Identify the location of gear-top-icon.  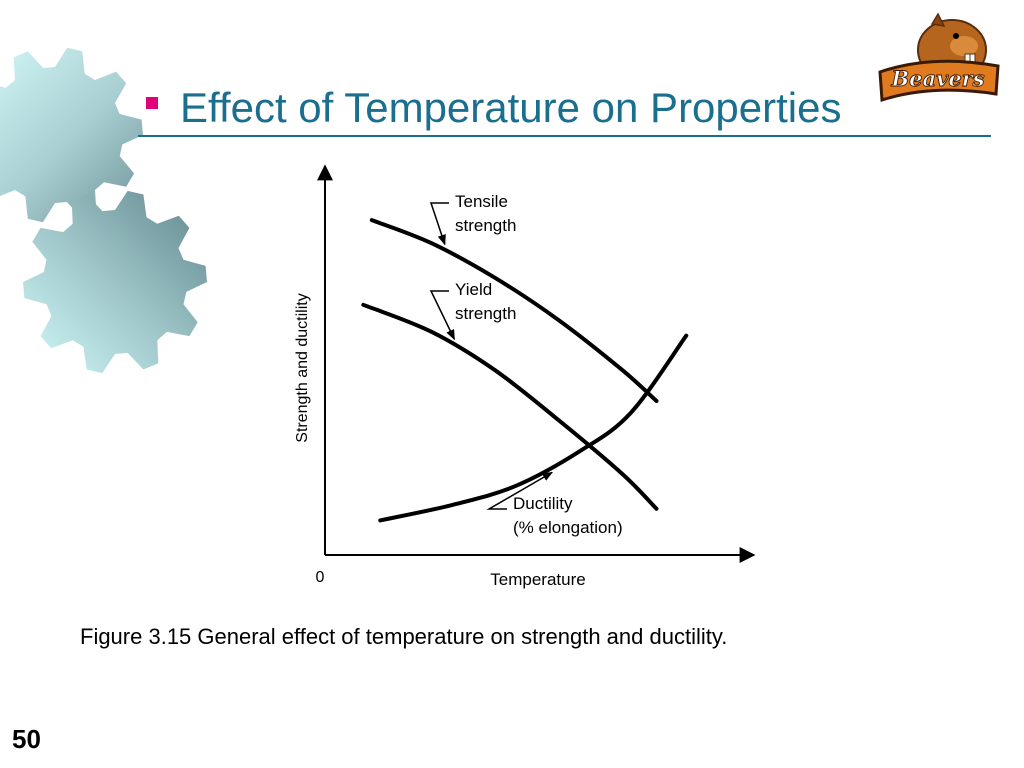
(71, 135).